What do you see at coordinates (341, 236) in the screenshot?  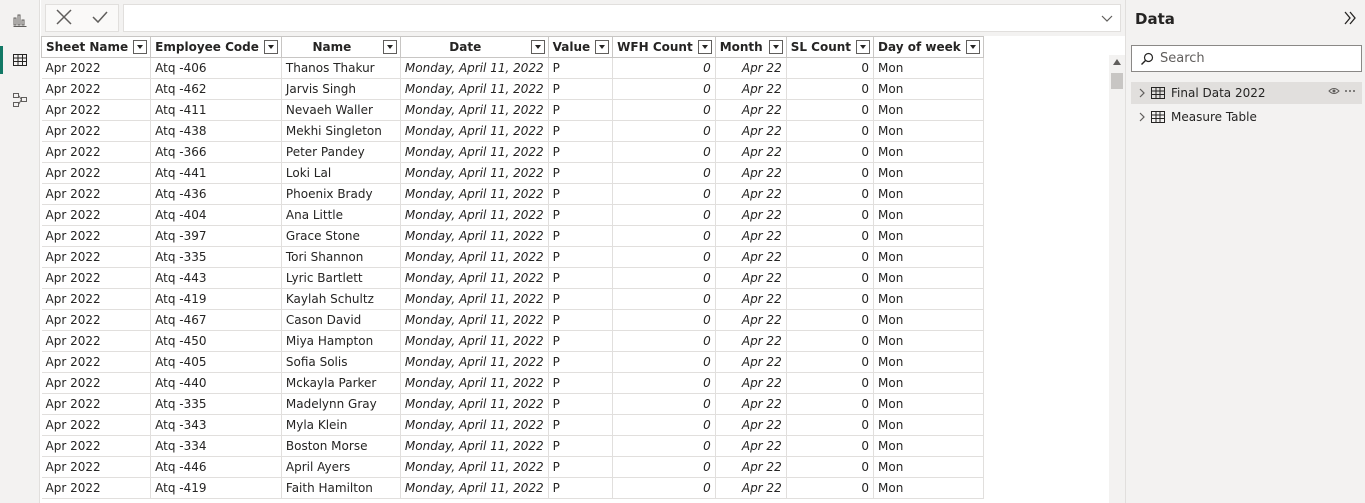 I see `cell-name: Grace Stone` at bounding box center [341, 236].